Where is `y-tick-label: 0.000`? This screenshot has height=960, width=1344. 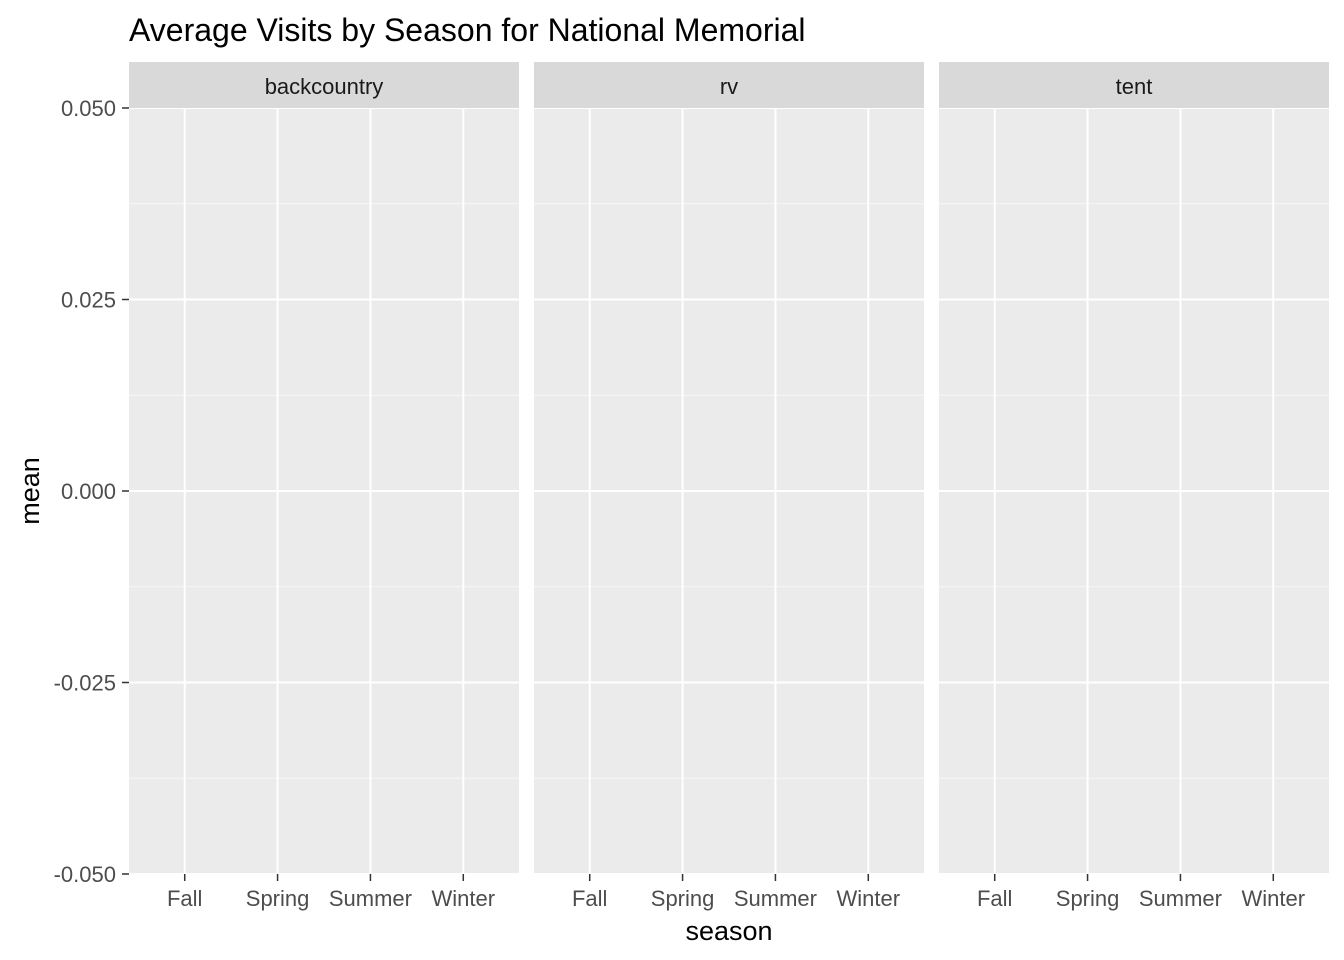
y-tick-label: 0.000 is located at coordinates (88, 491).